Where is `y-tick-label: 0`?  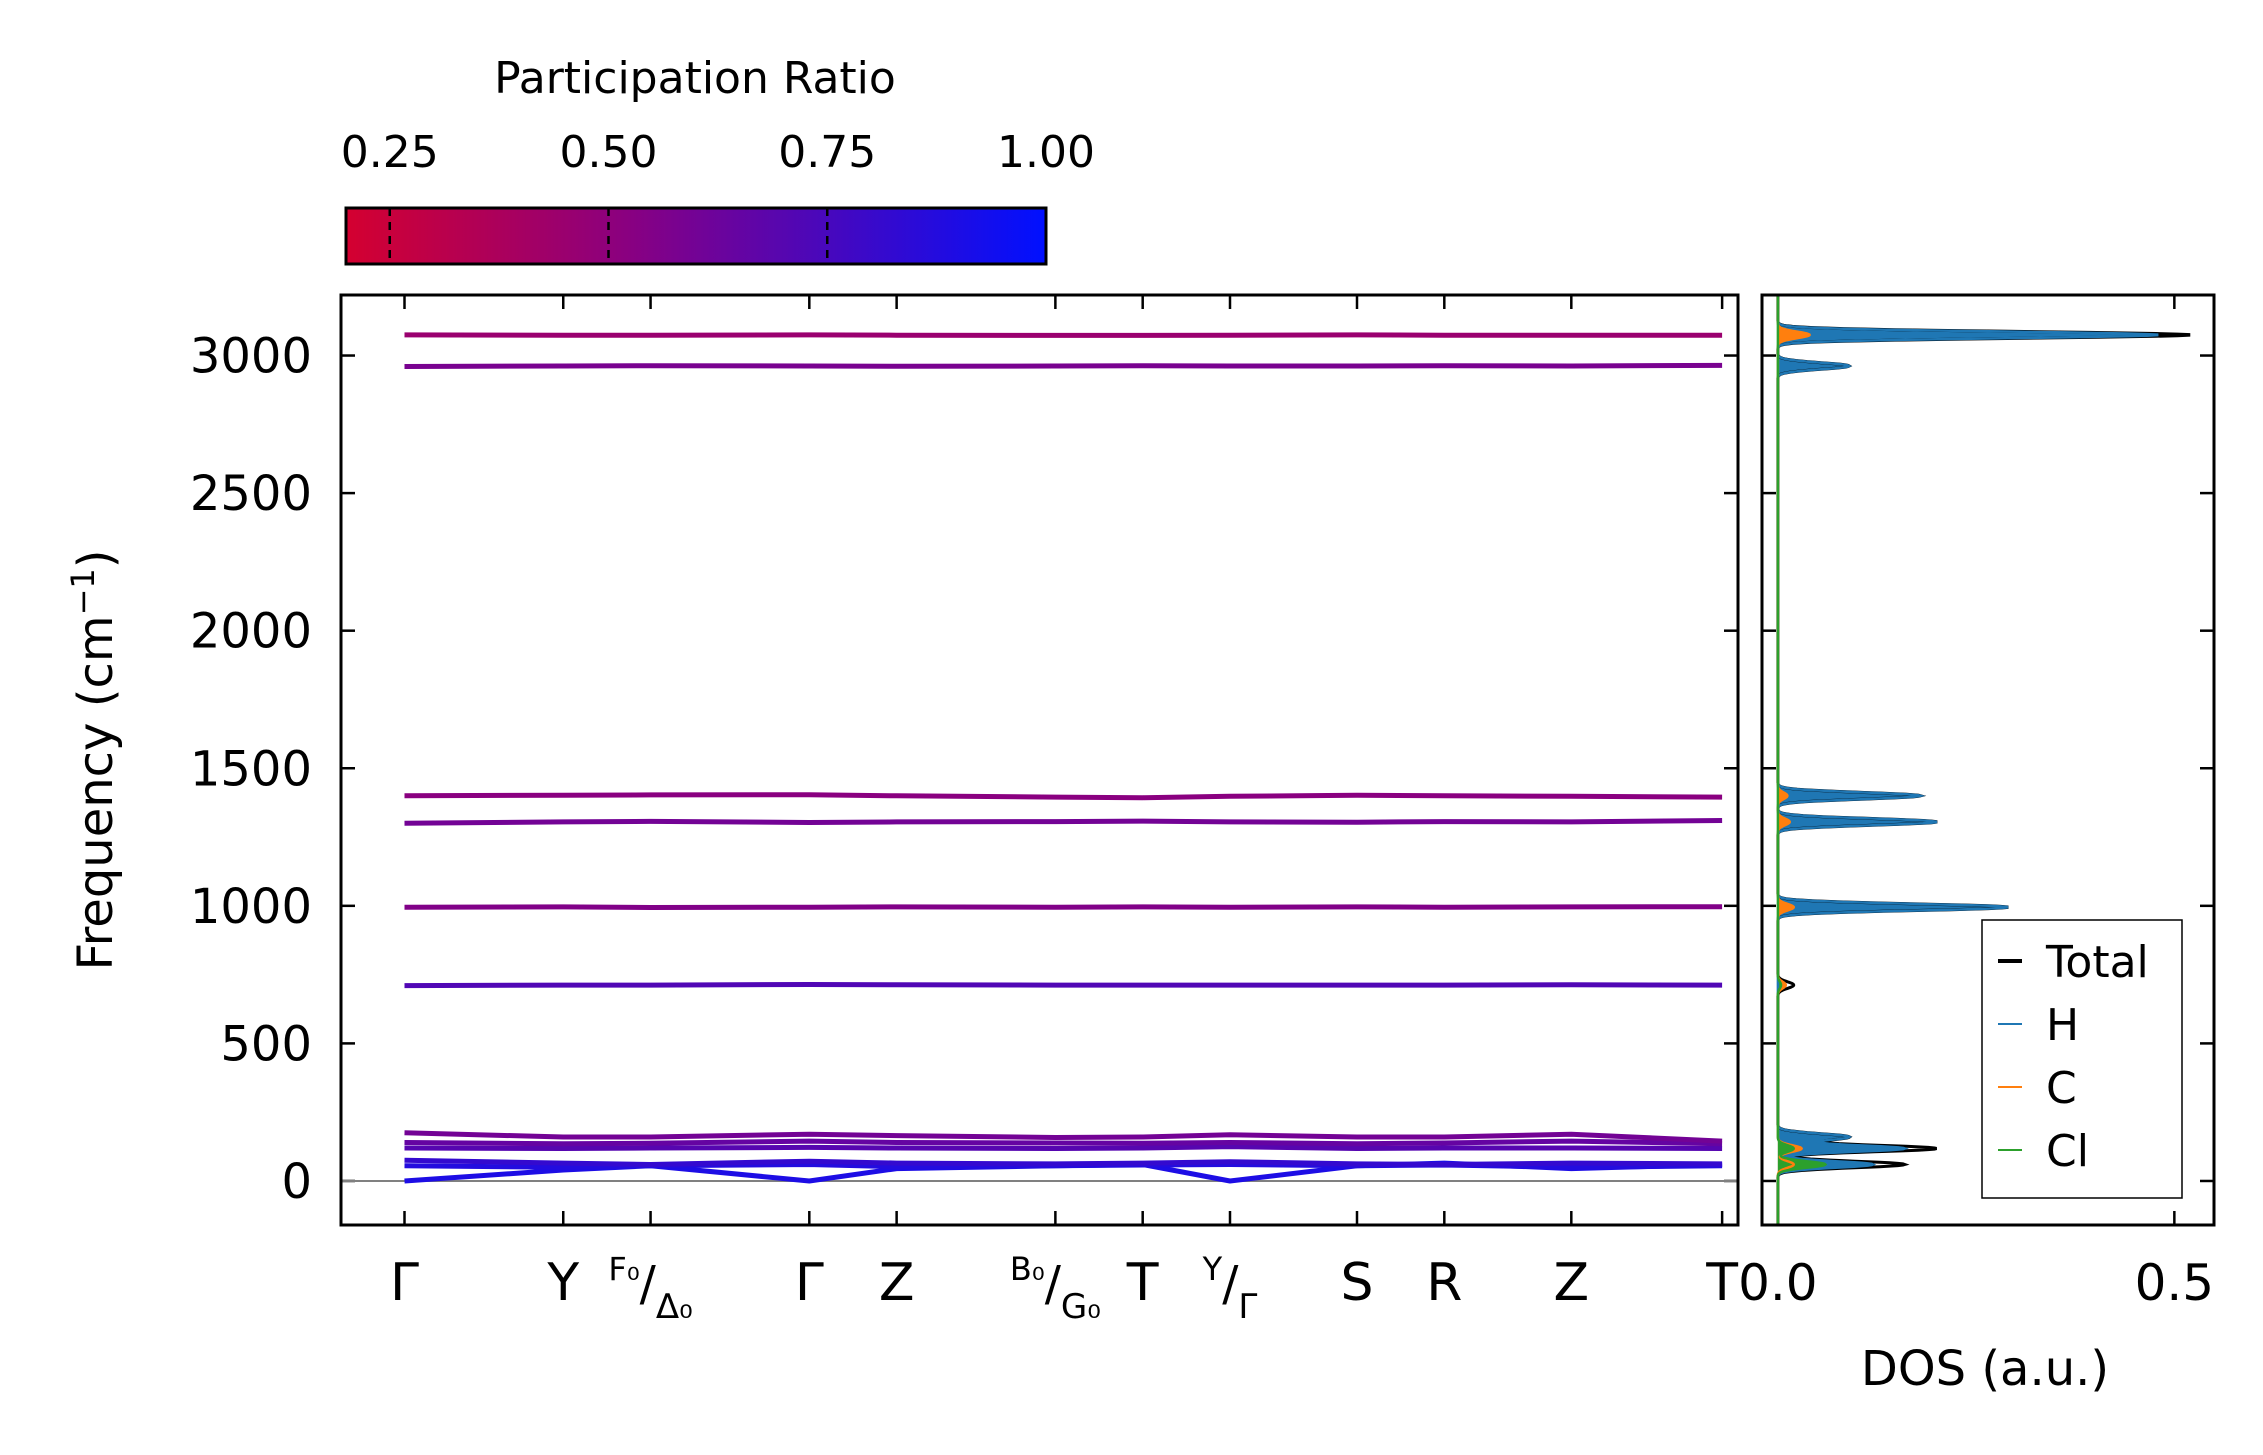 y-tick-label: 0 is located at coordinates (296, 1182).